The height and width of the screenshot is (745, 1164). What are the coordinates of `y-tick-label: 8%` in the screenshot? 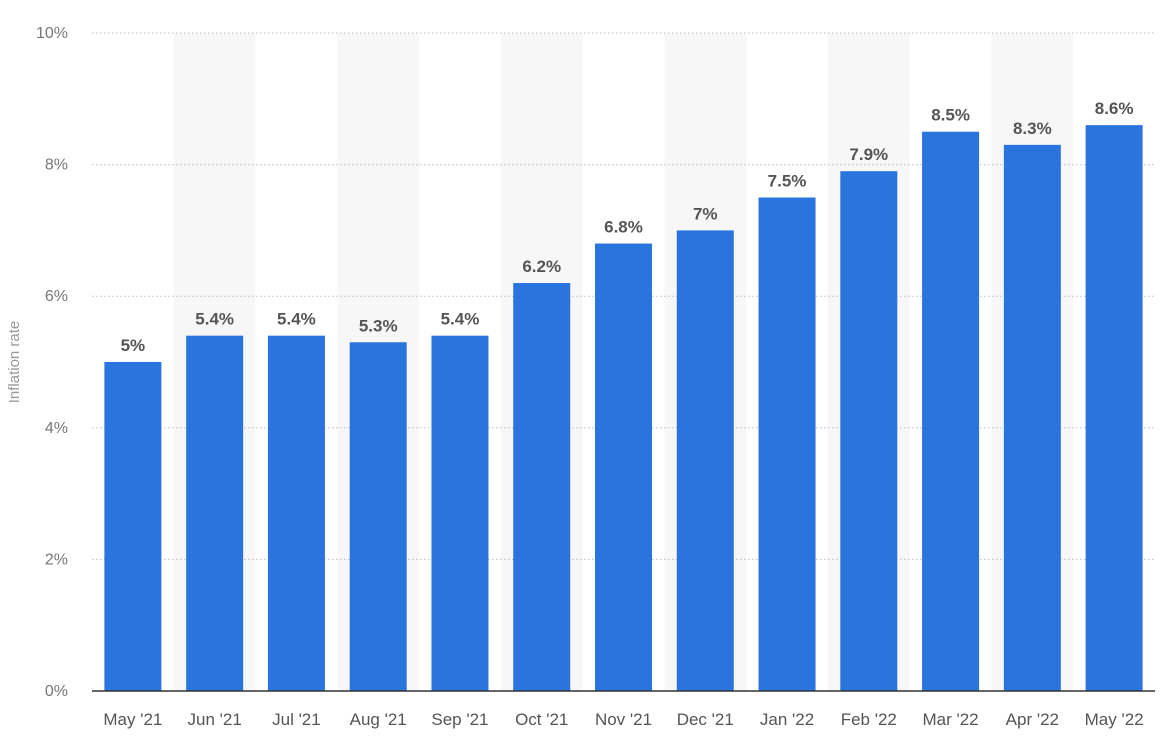 It's located at (56, 165).